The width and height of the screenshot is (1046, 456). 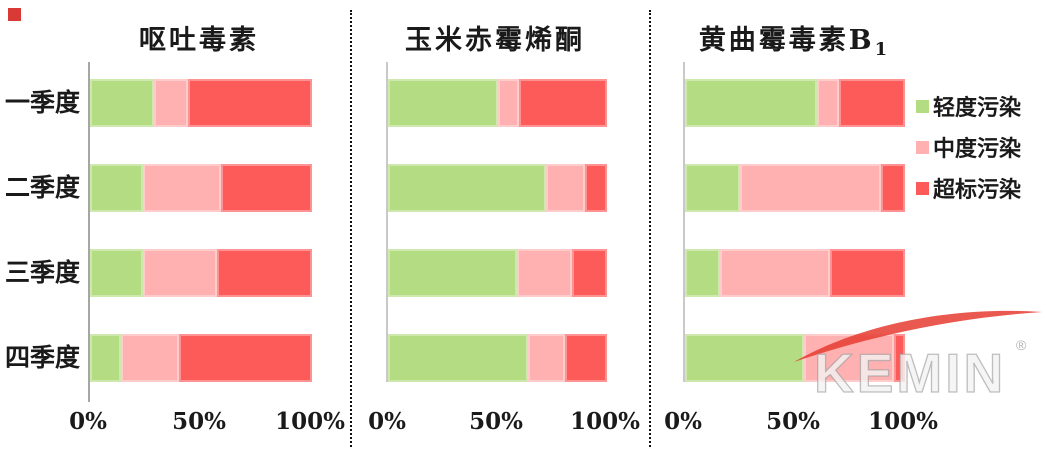 I want to click on plot-area-zearalenone, so click(x=496, y=222).